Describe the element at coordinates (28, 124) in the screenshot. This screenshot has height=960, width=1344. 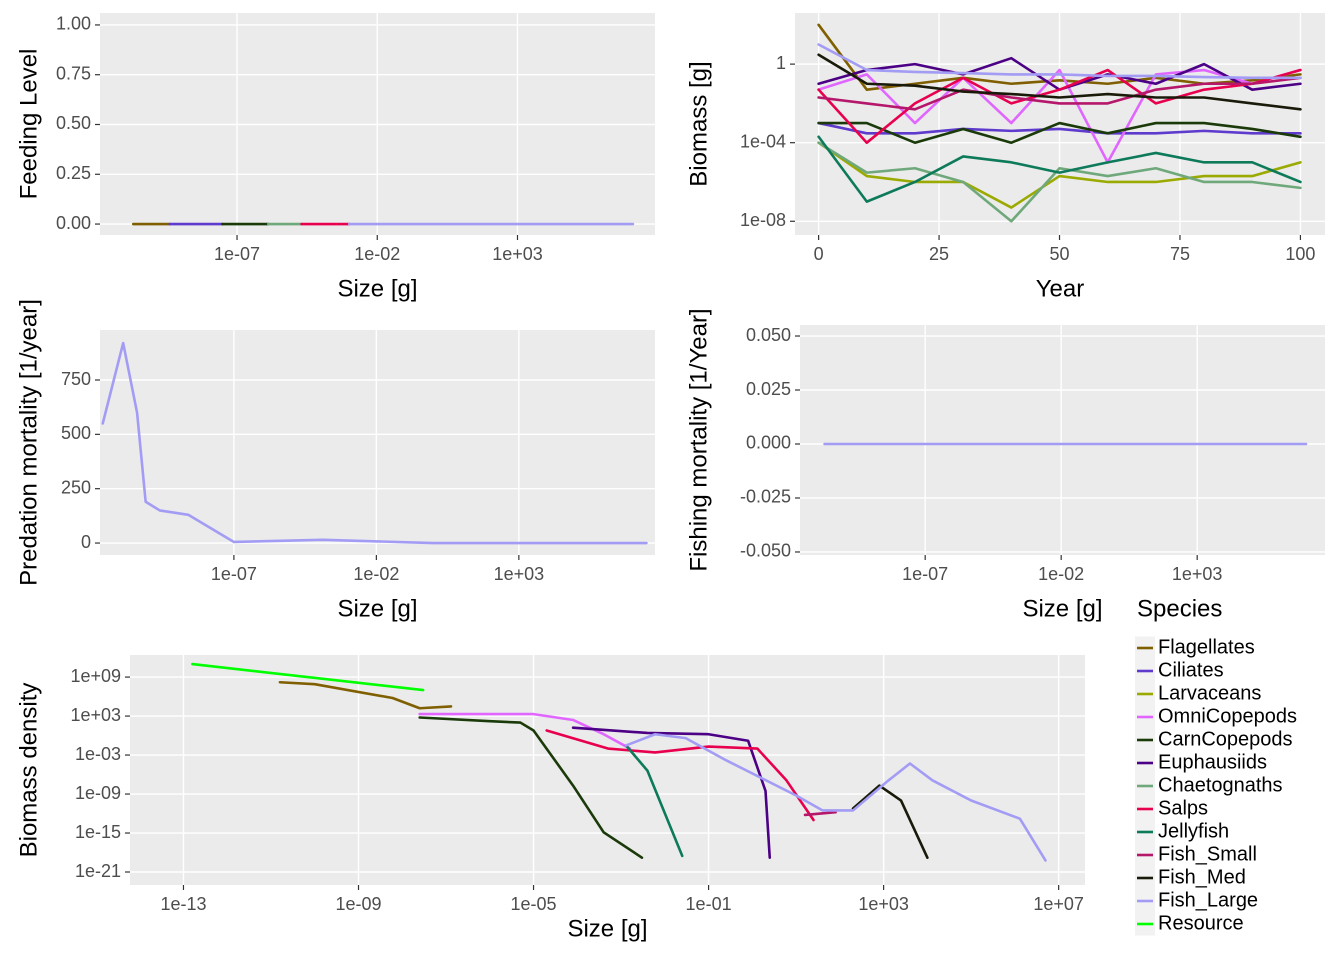
I see `y-axis-title: Feeding Level` at that location.